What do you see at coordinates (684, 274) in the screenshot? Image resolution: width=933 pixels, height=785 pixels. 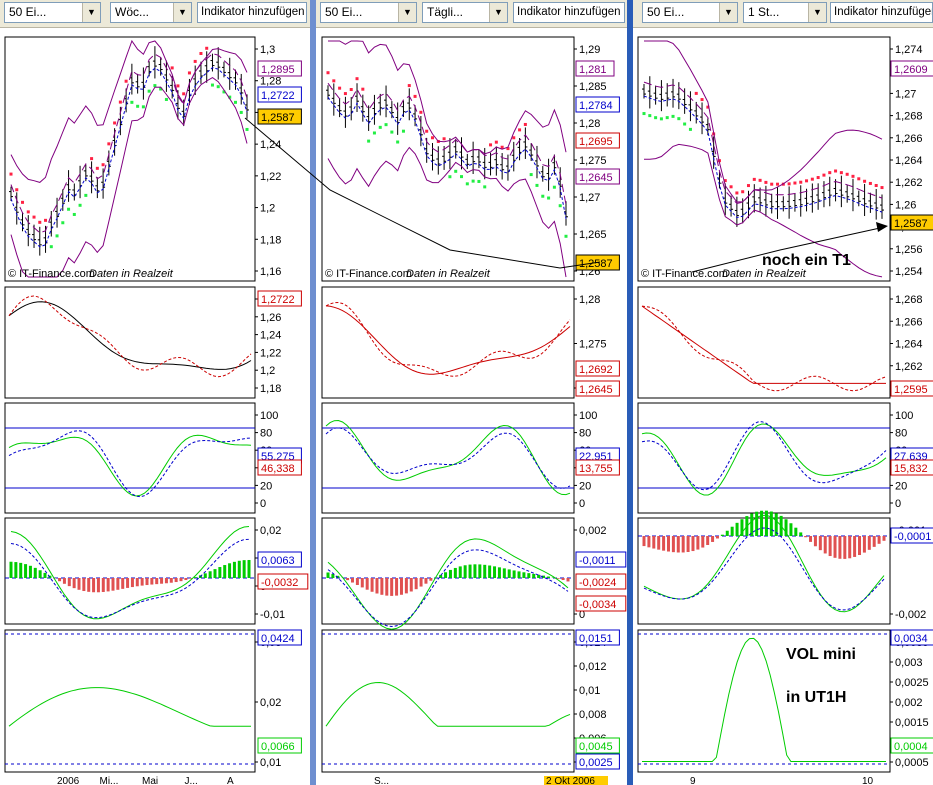 I see `watermark: © IT-Finance.com` at bounding box center [684, 274].